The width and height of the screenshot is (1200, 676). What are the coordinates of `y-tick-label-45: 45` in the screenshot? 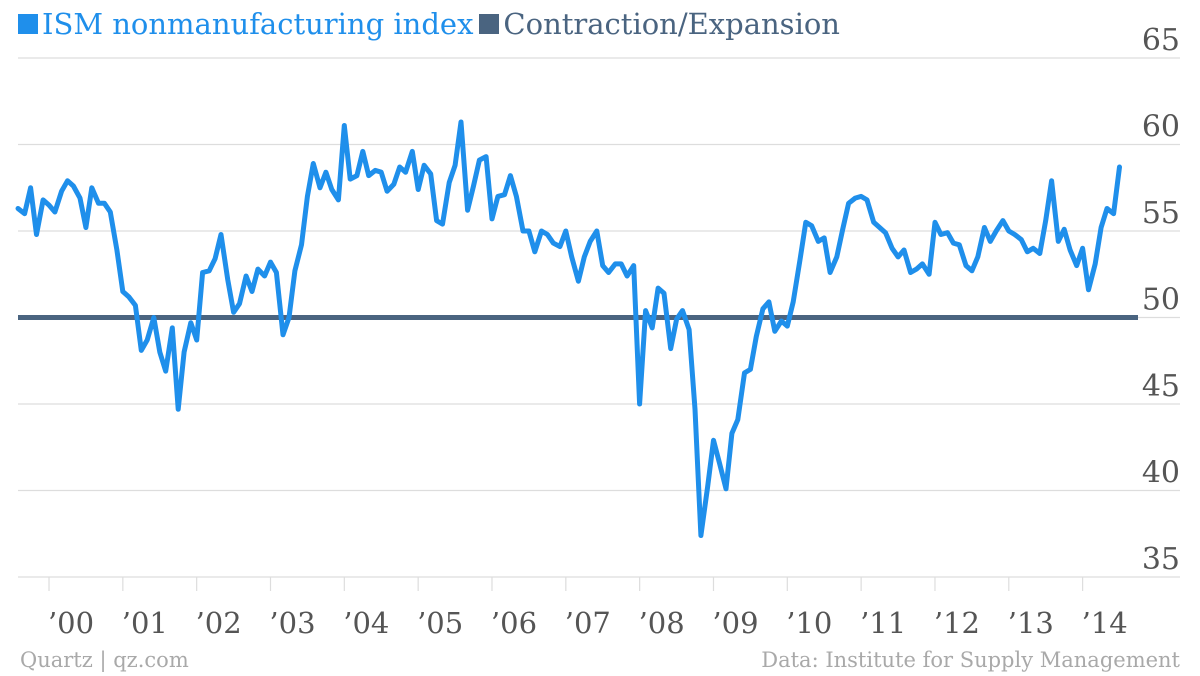 It's located at (1161, 386).